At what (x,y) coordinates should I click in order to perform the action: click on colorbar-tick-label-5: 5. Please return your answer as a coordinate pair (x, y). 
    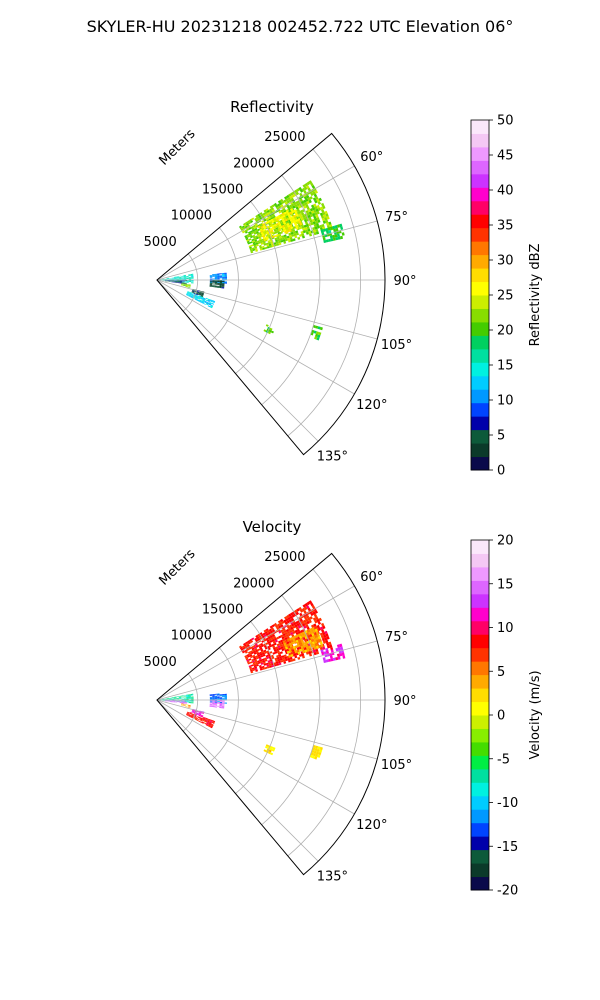
    Looking at the image, I should click on (501, 436).